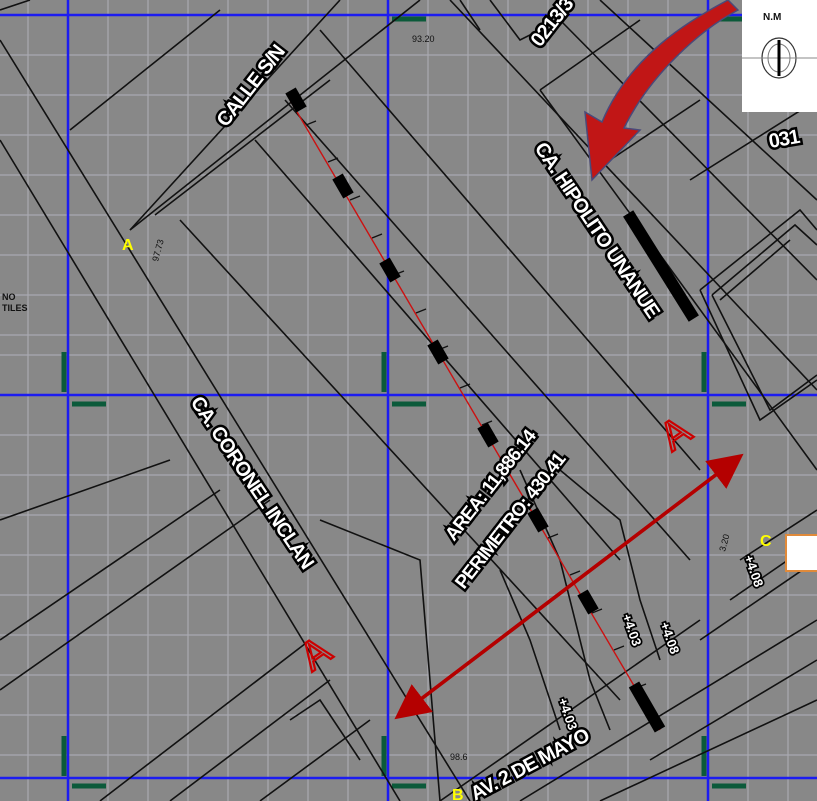 This screenshot has height=801, width=817. What do you see at coordinates (662, 91) in the screenshot?
I see `curved-arrow` at bounding box center [662, 91].